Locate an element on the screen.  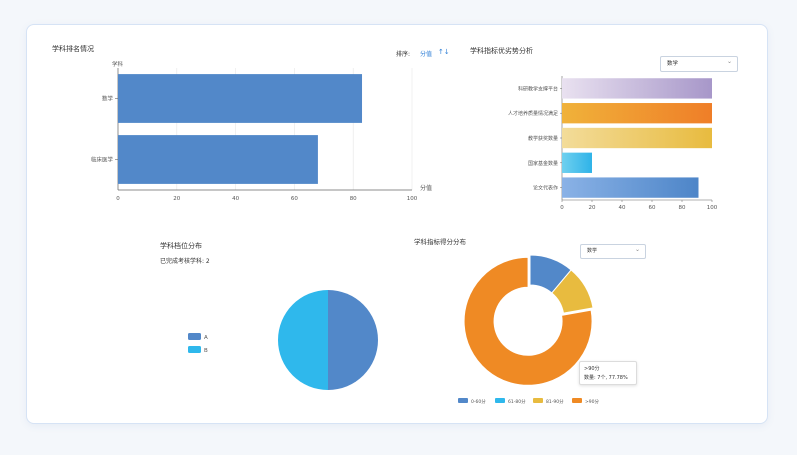
x-axis-label: 分值 is located at coordinates (426, 188).